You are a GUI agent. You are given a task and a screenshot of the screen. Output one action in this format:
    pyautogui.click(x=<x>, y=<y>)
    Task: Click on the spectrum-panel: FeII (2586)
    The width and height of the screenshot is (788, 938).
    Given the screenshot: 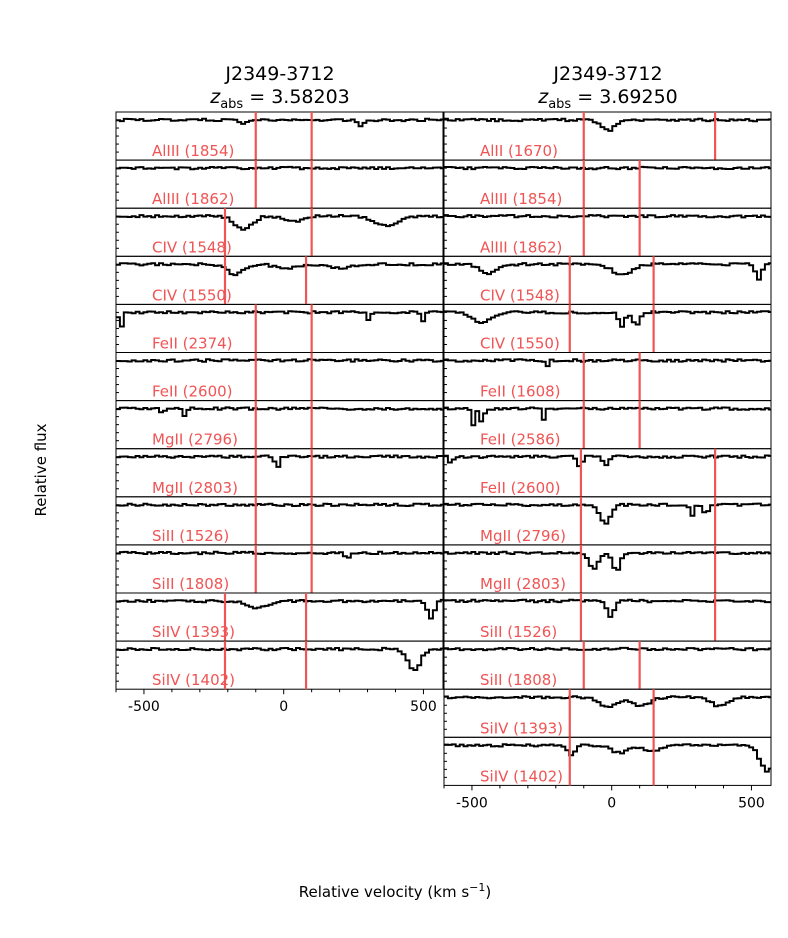 What is the action you would take?
    pyautogui.click(x=607, y=425)
    